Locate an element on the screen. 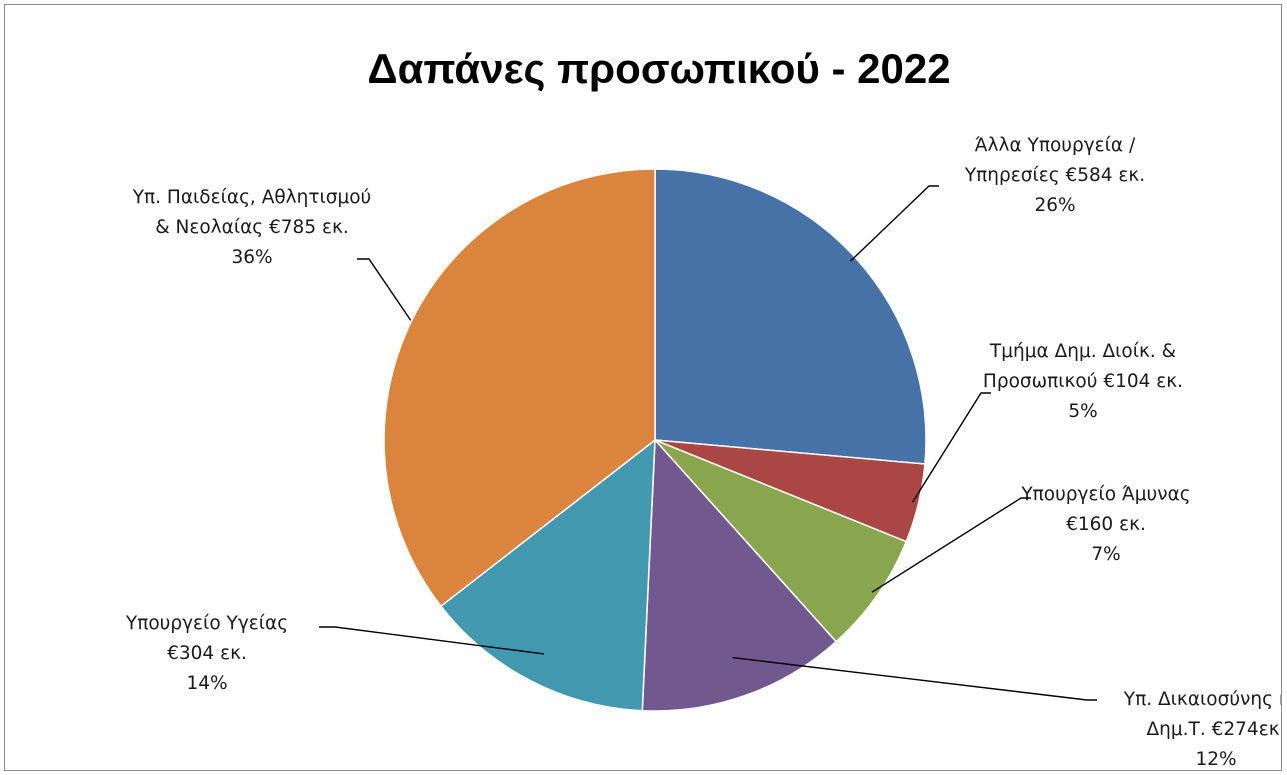 The width and height of the screenshot is (1287, 775). data-label: Άλλα Υπουργεία / Υπηρεσίες €584 εκ. 26% is located at coordinates (1054, 175).